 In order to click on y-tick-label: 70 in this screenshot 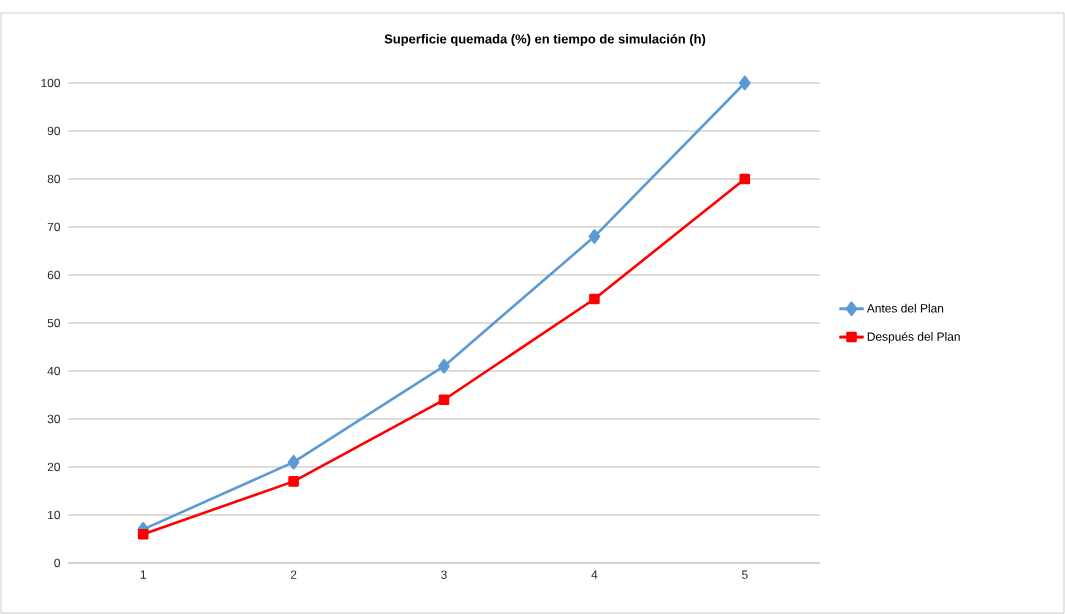, I will do `click(54, 227)`.